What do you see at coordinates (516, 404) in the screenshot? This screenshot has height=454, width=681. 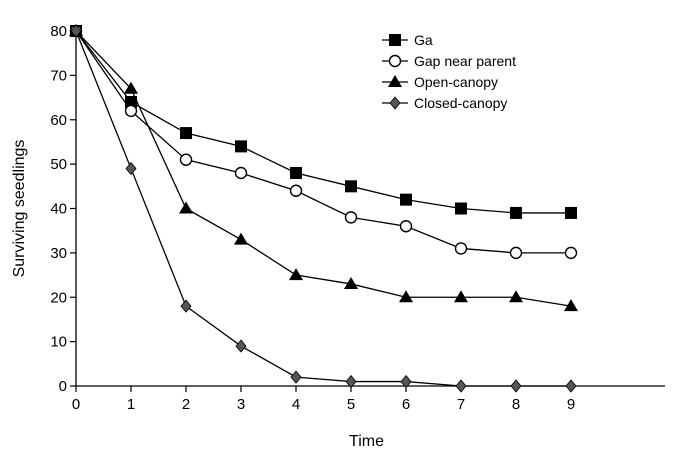 I see `x-tick-label: 8` at bounding box center [516, 404].